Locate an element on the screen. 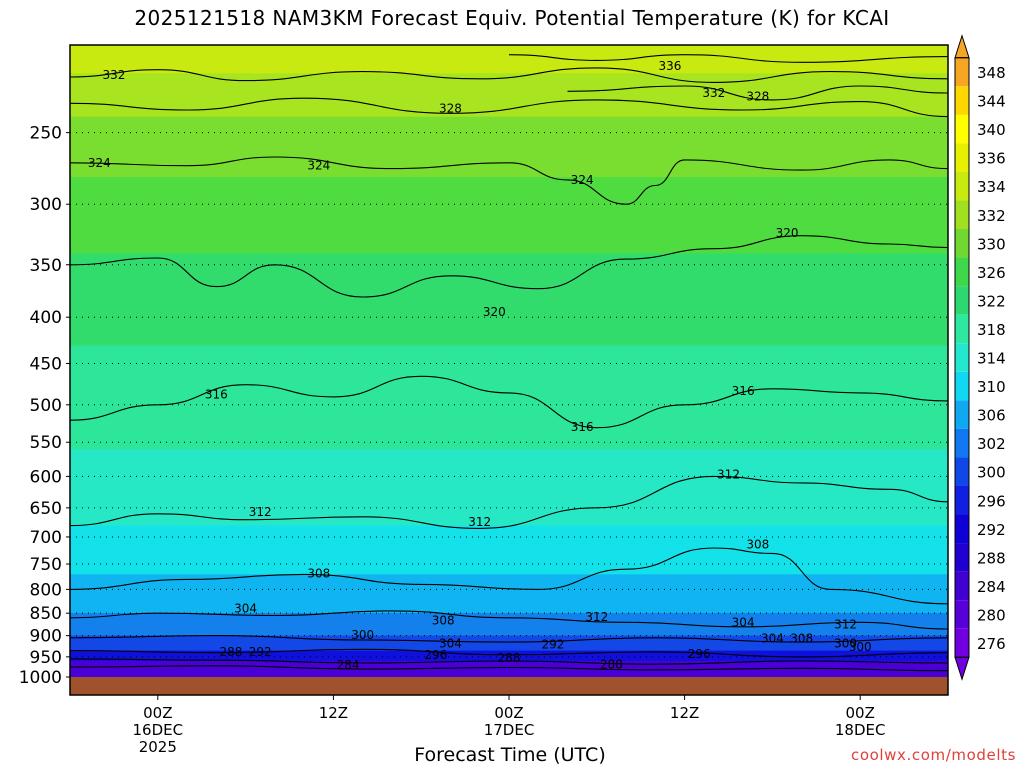 This screenshot has width=1024, height=768. y-tick-label: 300 is located at coordinates (46, 205).